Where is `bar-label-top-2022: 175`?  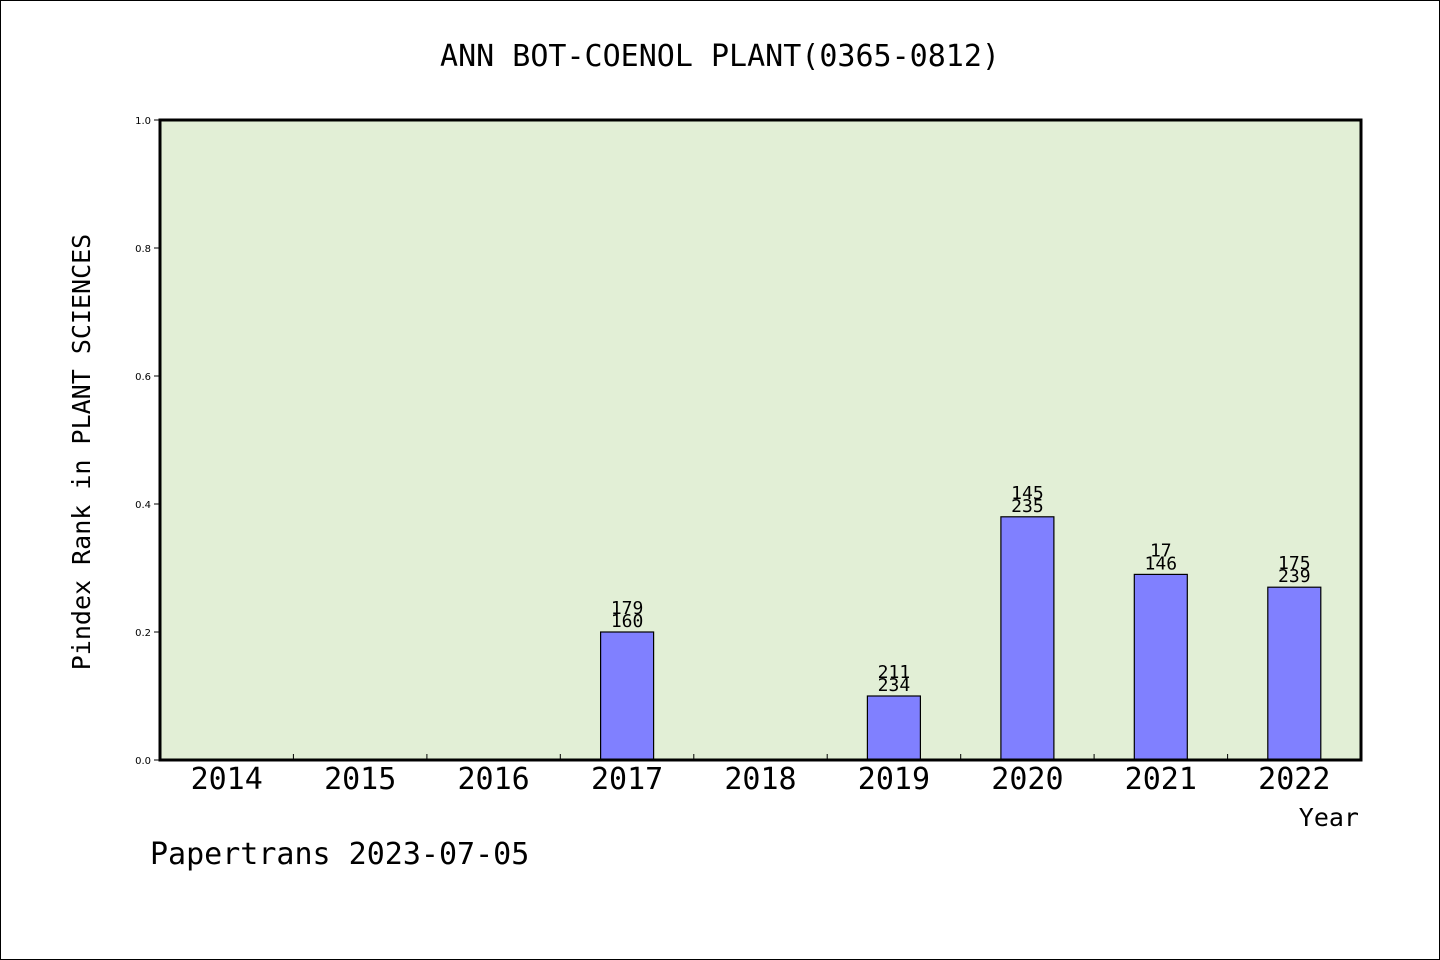 bar-label-top-2022: 175 is located at coordinates (1294, 563).